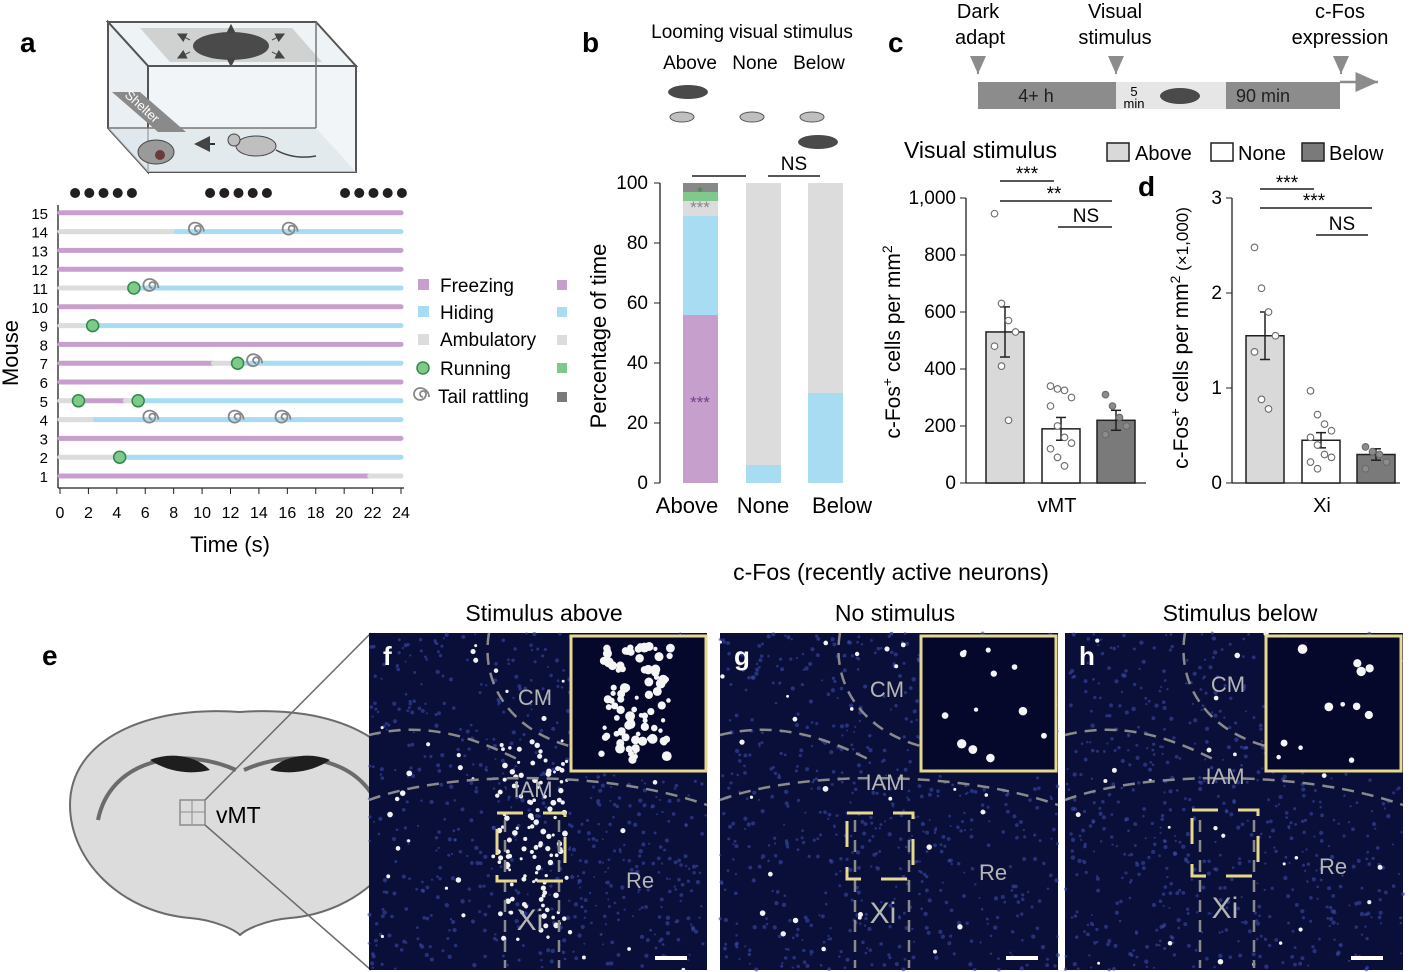 This screenshot has width=1411, height=972. I want to click on panel-b-ylabel: Percentage of time, so click(598, 336).